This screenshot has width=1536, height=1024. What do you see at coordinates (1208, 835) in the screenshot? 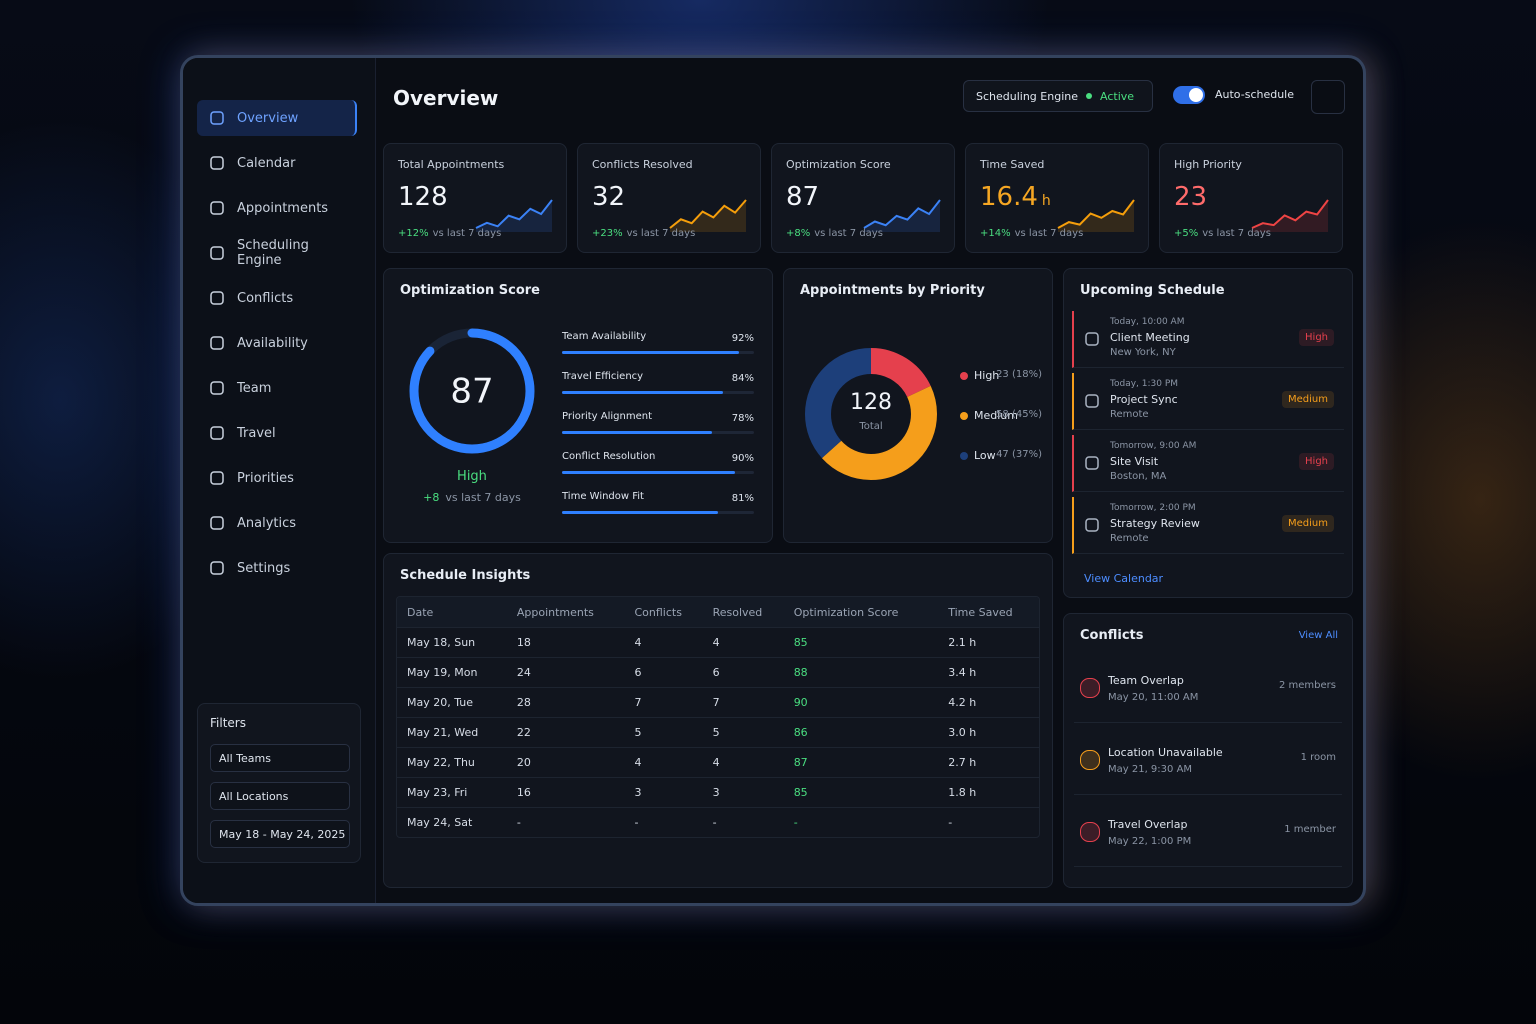
I see `conflict-item: Travel Overlap May 22, 1:00 PM 1 member` at bounding box center [1208, 835].